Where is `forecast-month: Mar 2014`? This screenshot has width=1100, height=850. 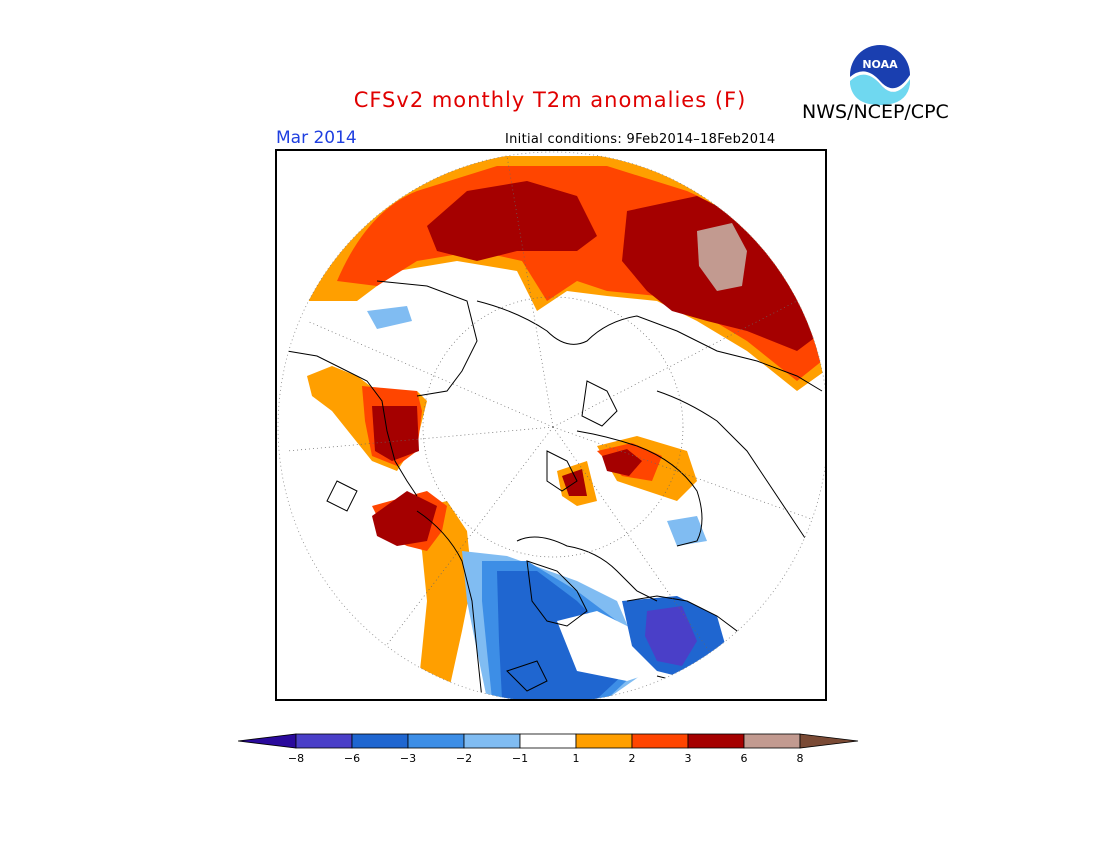 forecast-month: Mar 2014 is located at coordinates (316, 138).